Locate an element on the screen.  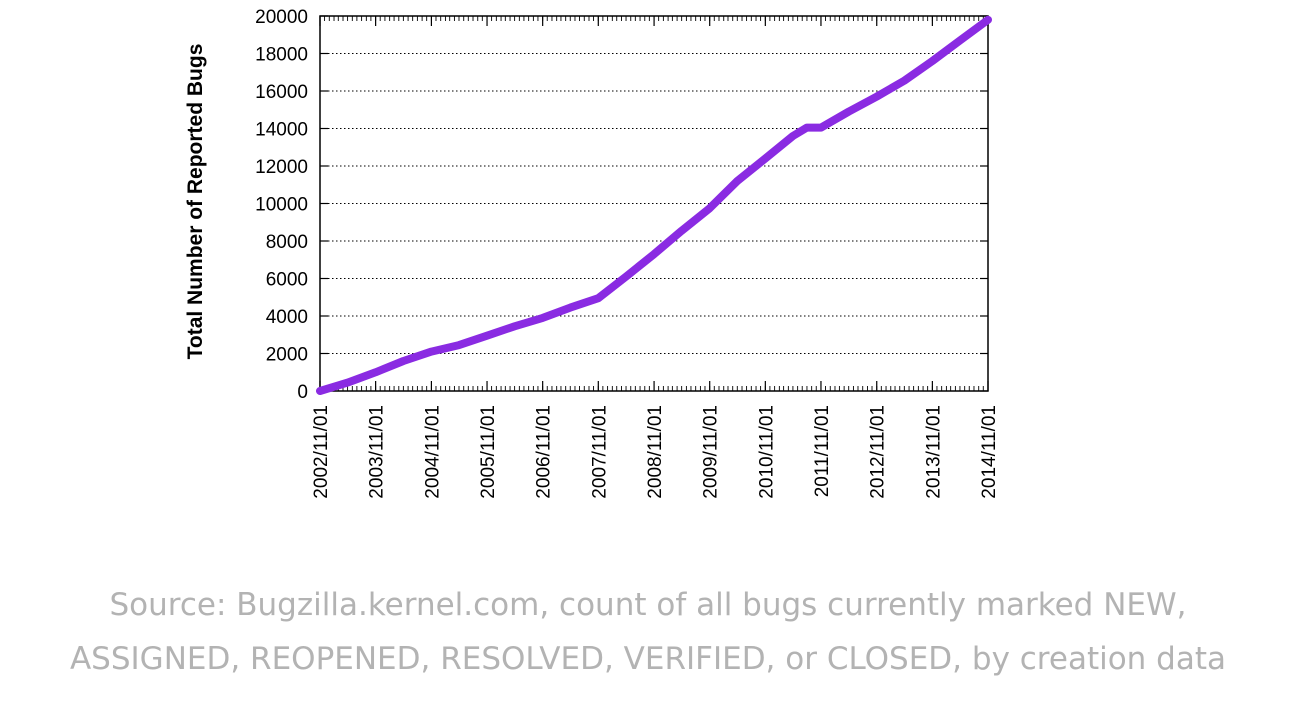
y-tick-label-9: 18000 is located at coordinates (281, 55).